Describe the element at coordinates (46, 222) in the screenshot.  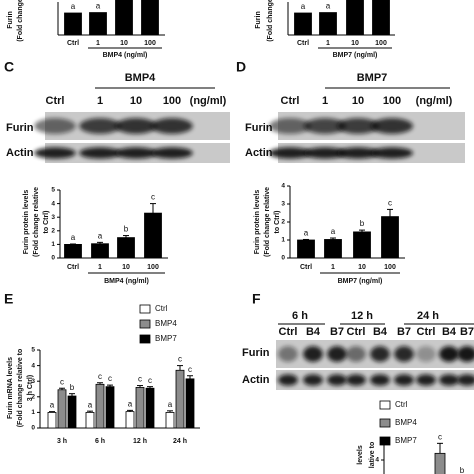
I see `y-axis-label: to Ctrl)` at that location.